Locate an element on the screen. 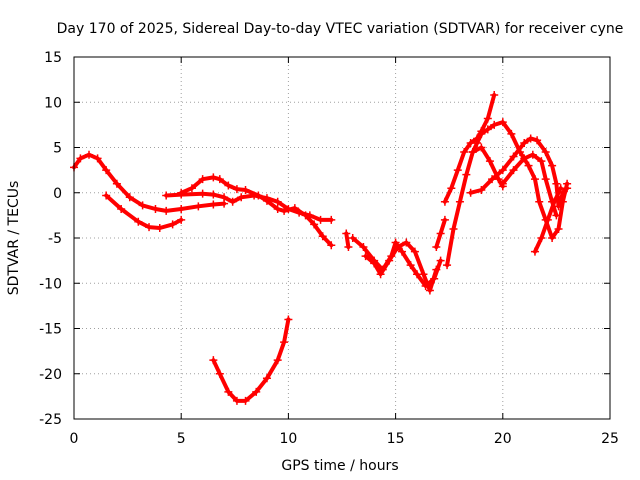 This screenshot has height=480, width=640. x-tick-label: 20 is located at coordinates (503, 439).